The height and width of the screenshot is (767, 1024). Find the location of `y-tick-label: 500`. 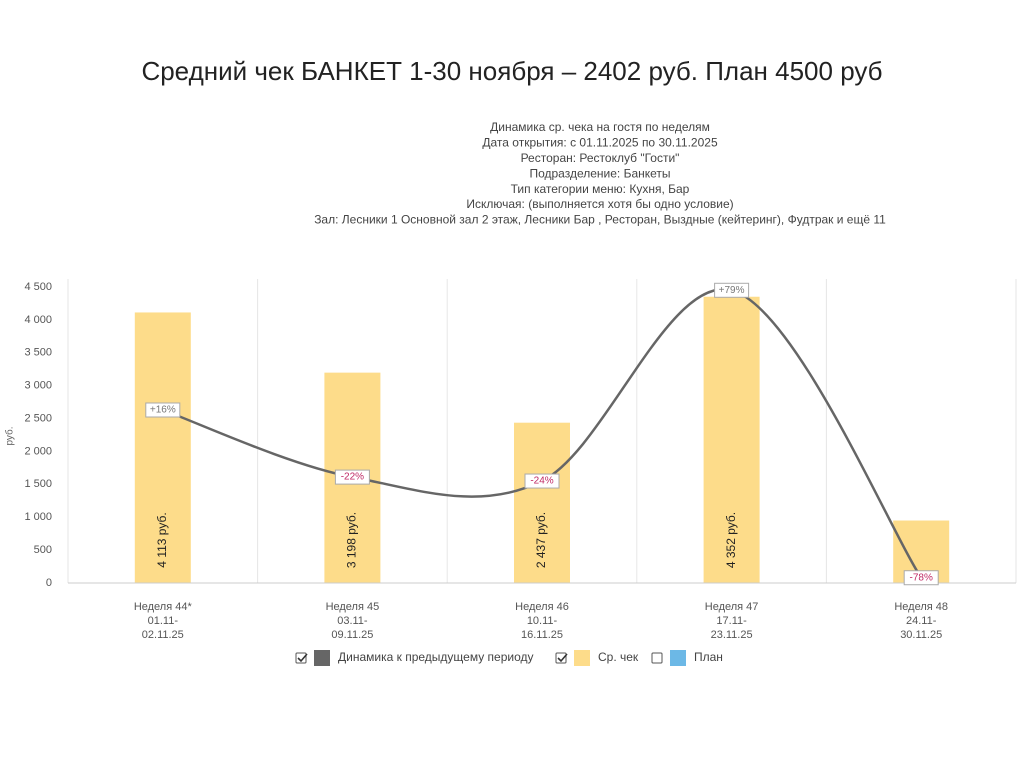

y-tick-label: 500 is located at coordinates (43, 550).